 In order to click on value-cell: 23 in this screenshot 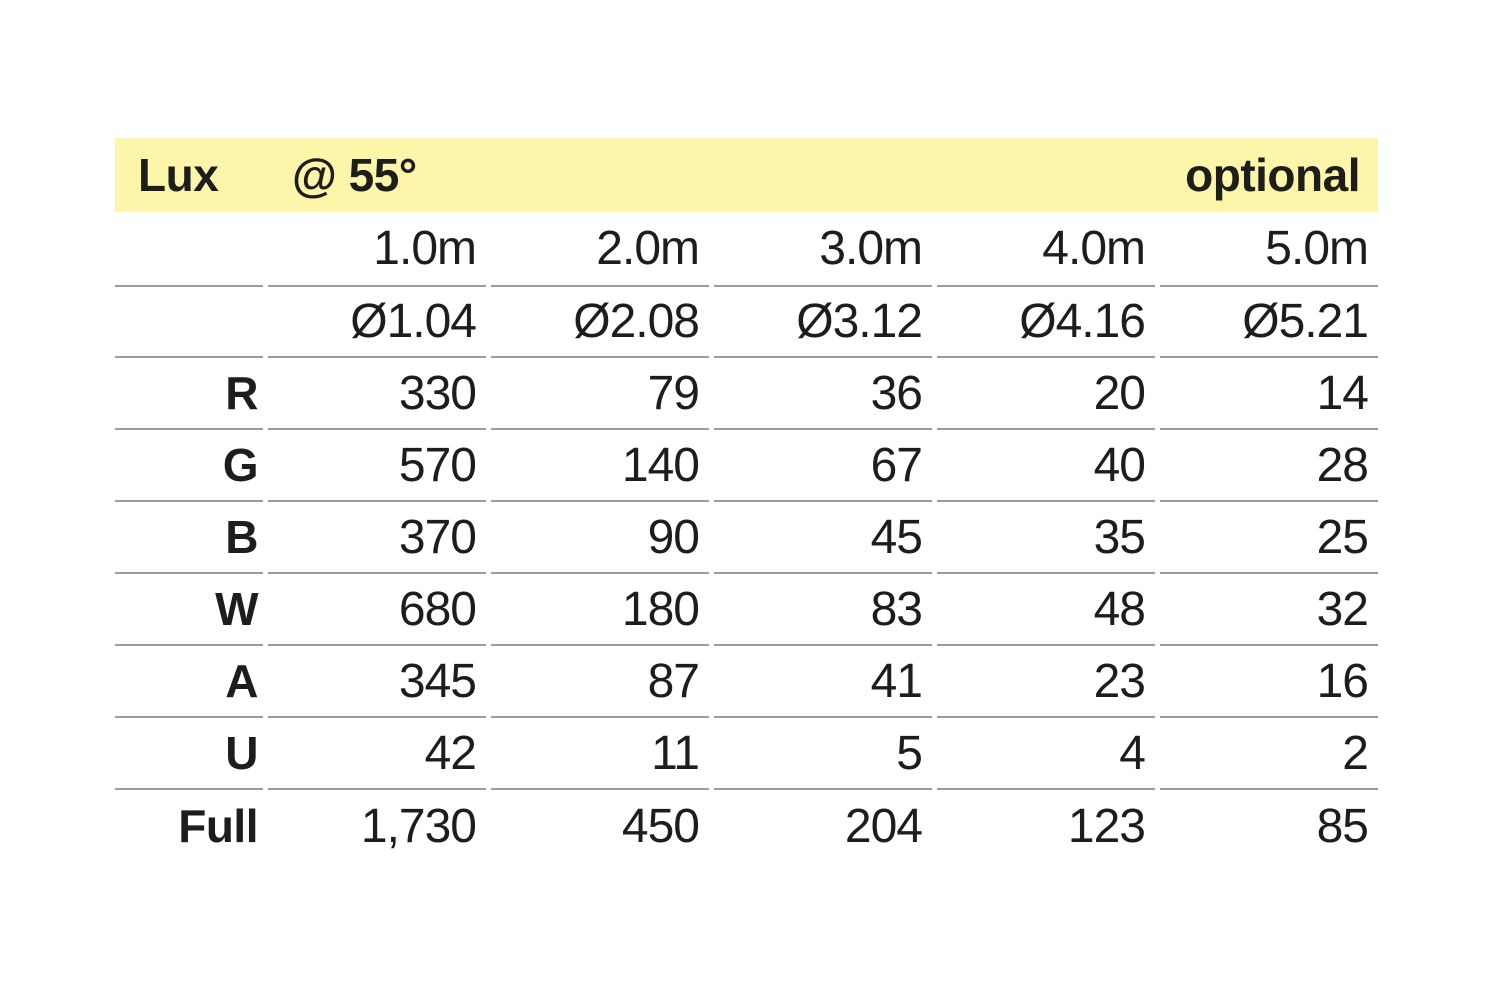, I will do `click(1046, 682)`.